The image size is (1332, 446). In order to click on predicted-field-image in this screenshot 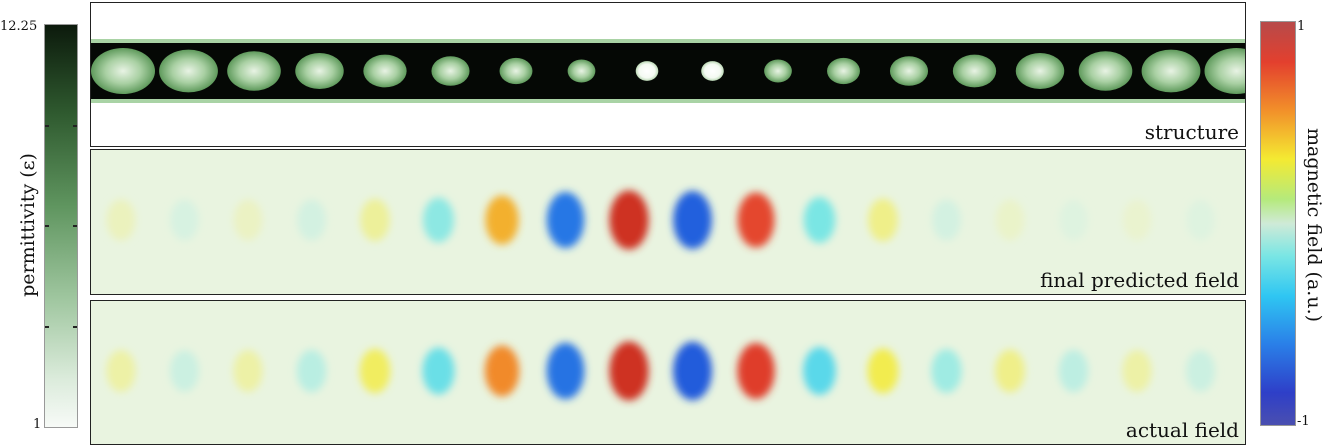, I will do `click(660, 220)`.